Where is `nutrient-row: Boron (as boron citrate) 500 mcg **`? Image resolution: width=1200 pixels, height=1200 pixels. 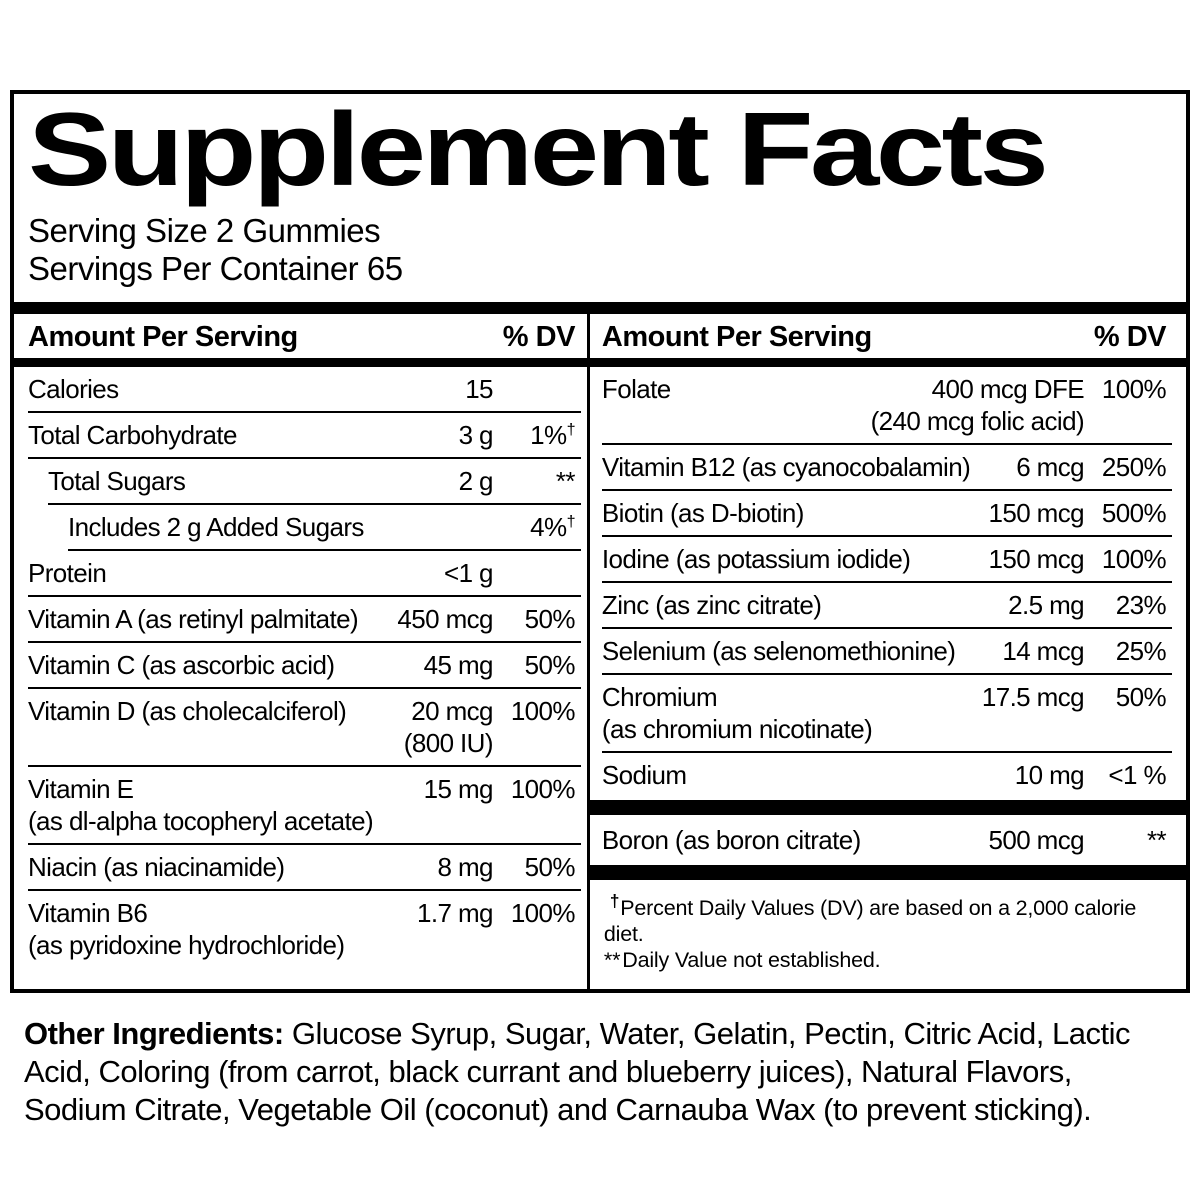
nutrient-row: Boron (as boron citrate) 500 mcg ** is located at coordinates (888, 840).